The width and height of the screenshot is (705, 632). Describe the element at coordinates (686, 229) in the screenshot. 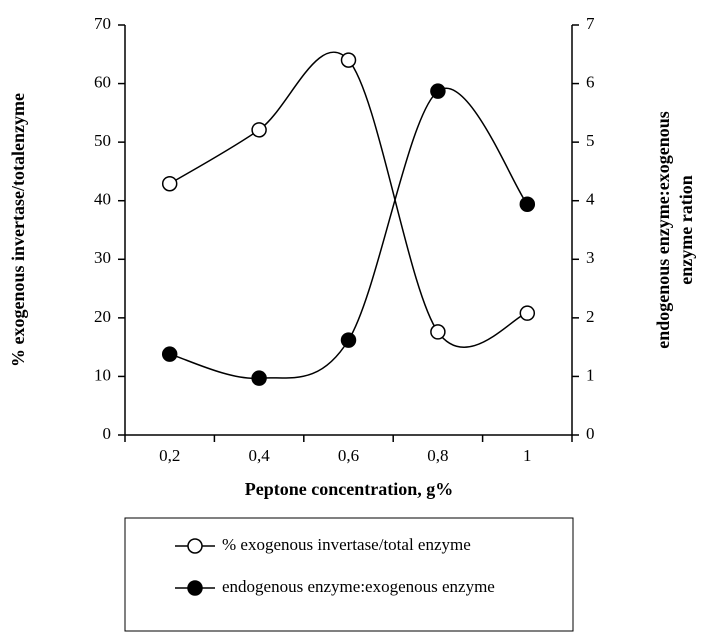

I see `y2-axis-label: enzyme ration` at that location.